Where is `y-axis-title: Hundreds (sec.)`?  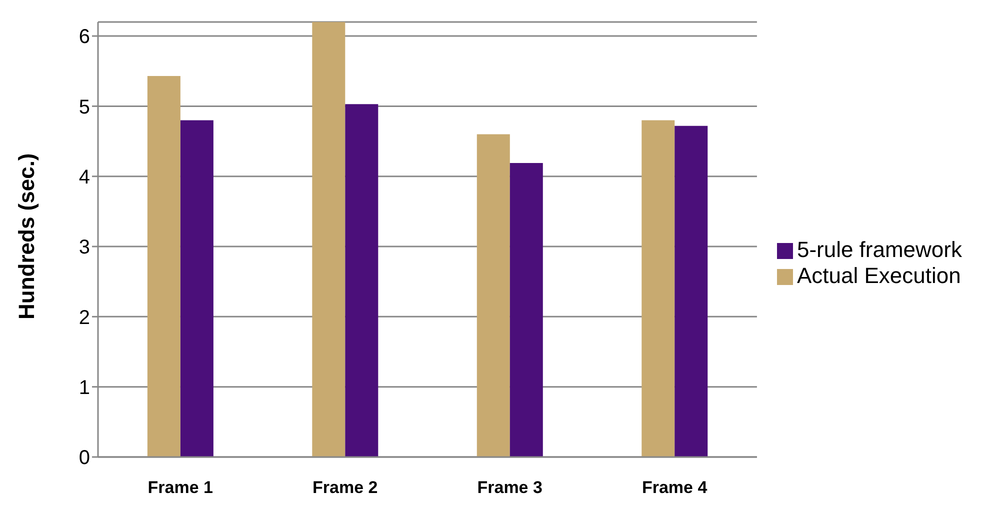 y-axis-title: Hundreds (sec.) is located at coordinates (26, 236).